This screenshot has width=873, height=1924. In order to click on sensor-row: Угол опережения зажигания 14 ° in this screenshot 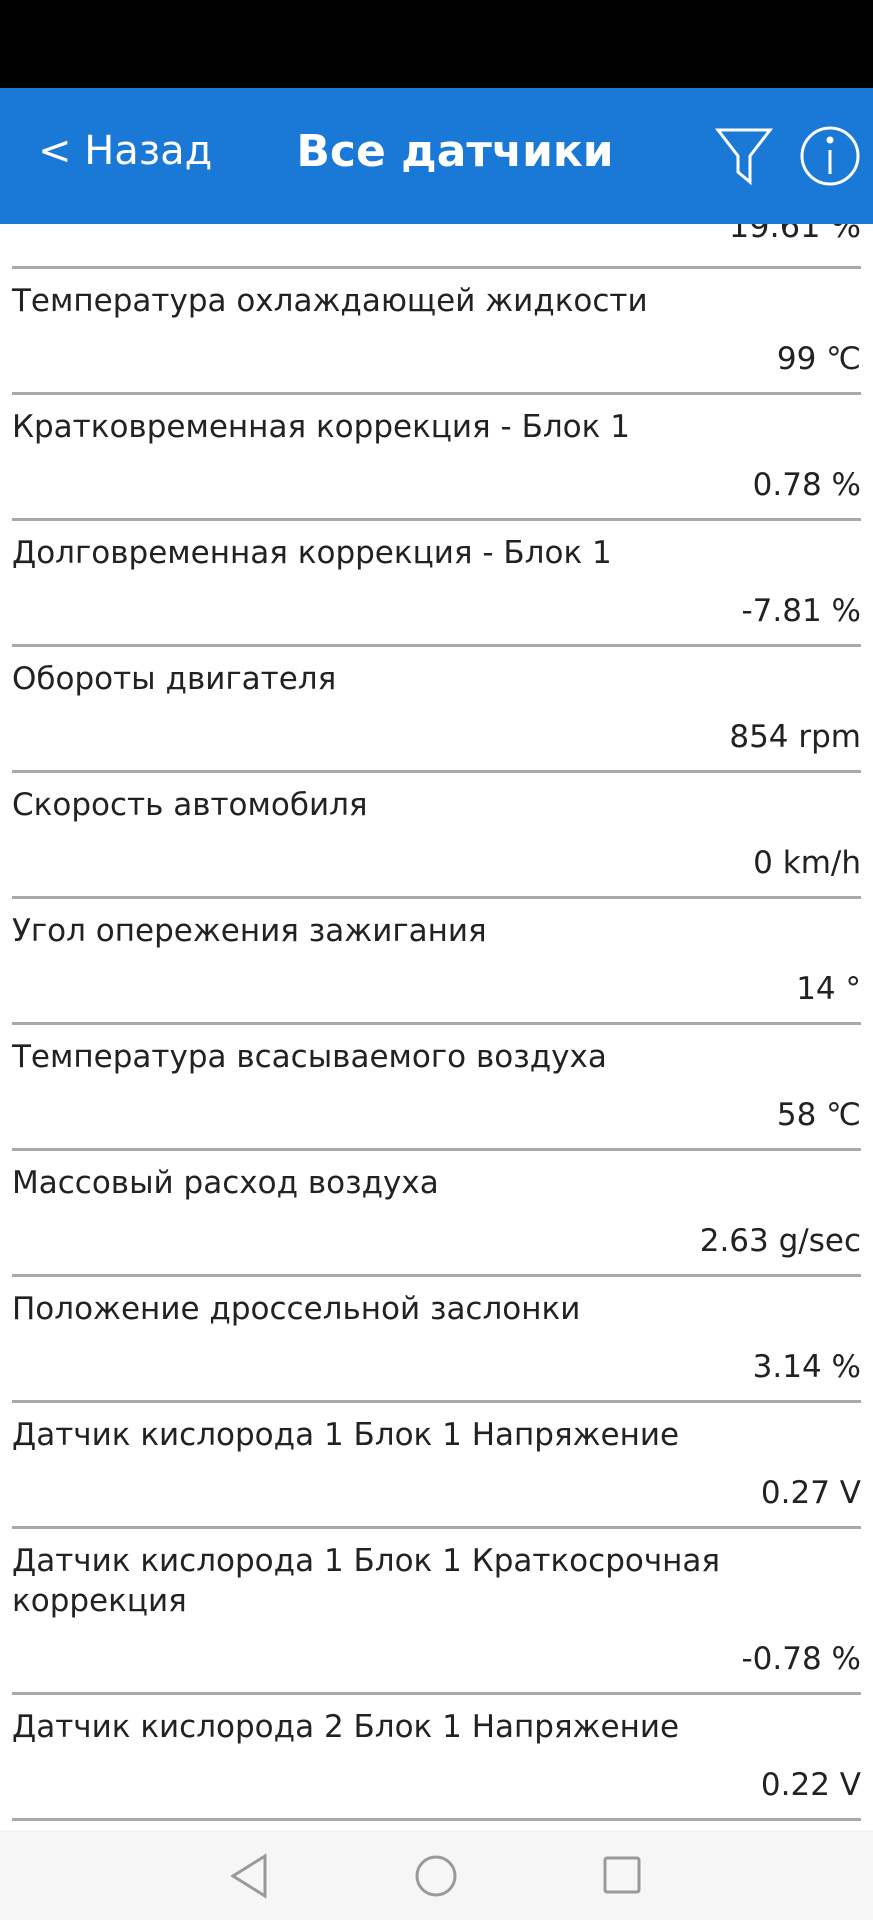, I will do `click(436, 959)`.